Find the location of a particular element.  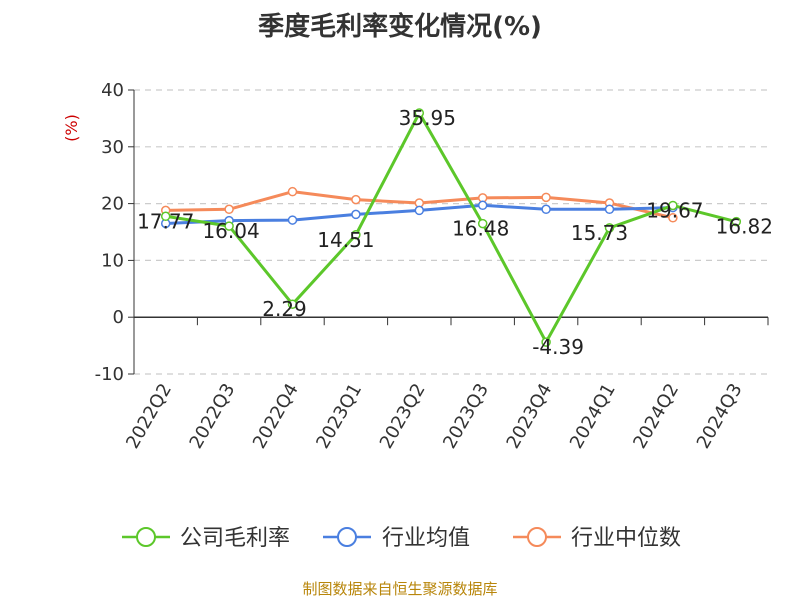

data-label: 19.67 is located at coordinates (674, 210).